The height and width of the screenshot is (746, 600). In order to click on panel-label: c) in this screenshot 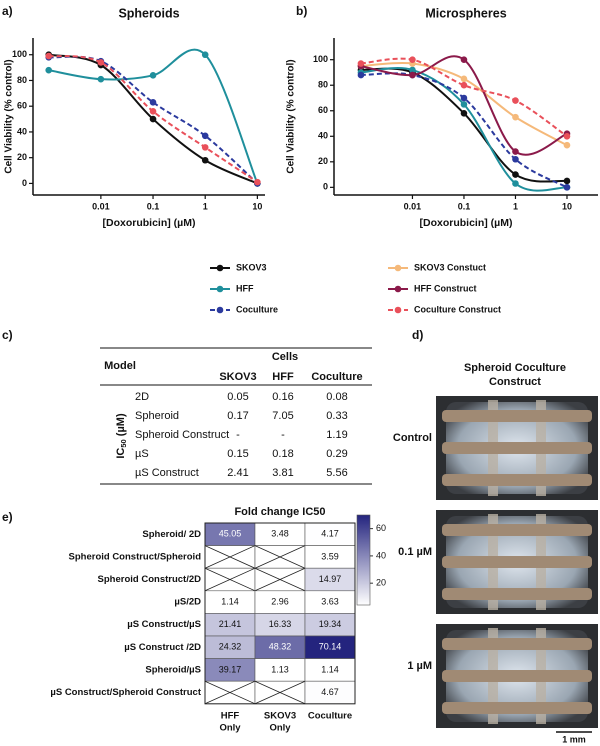, I will do `click(7, 335)`.